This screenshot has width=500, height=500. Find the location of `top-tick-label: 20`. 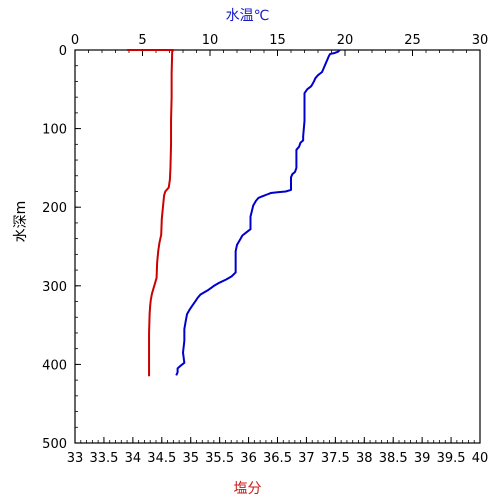

top-tick-label: 20 is located at coordinates (345, 40).